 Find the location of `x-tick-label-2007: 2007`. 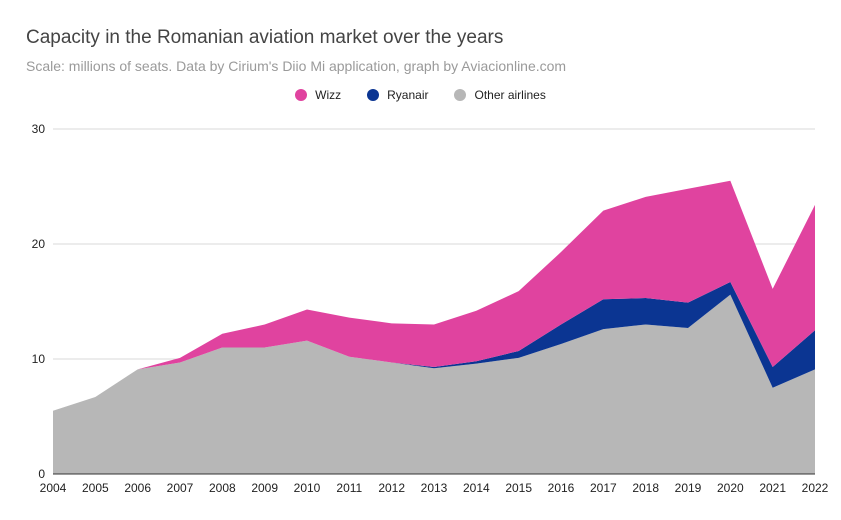

x-tick-label-2007: 2007 is located at coordinates (180, 488).